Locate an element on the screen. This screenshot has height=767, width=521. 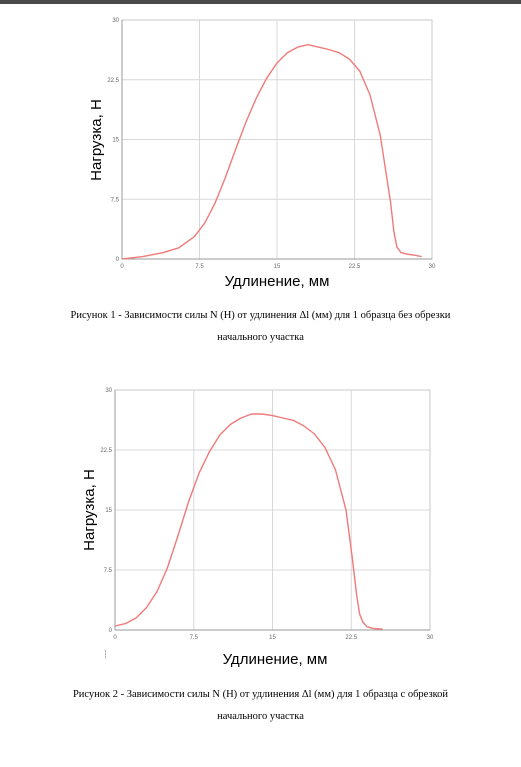
chart-2-x-tick-label: 22.5 is located at coordinates (351, 638).